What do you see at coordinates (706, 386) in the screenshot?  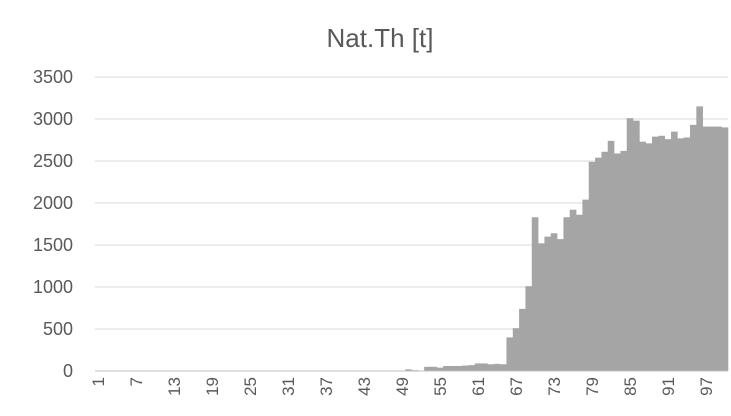 I see `x-tick-label: 97` at bounding box center [706, 386].